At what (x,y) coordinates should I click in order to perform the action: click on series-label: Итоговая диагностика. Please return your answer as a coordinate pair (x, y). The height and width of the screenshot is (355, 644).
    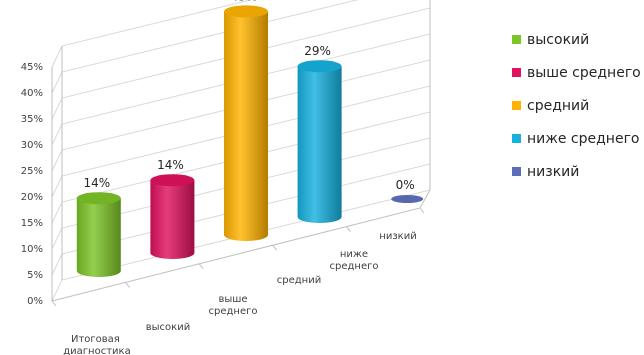
    Looking at the image, I should click on (96, 344).